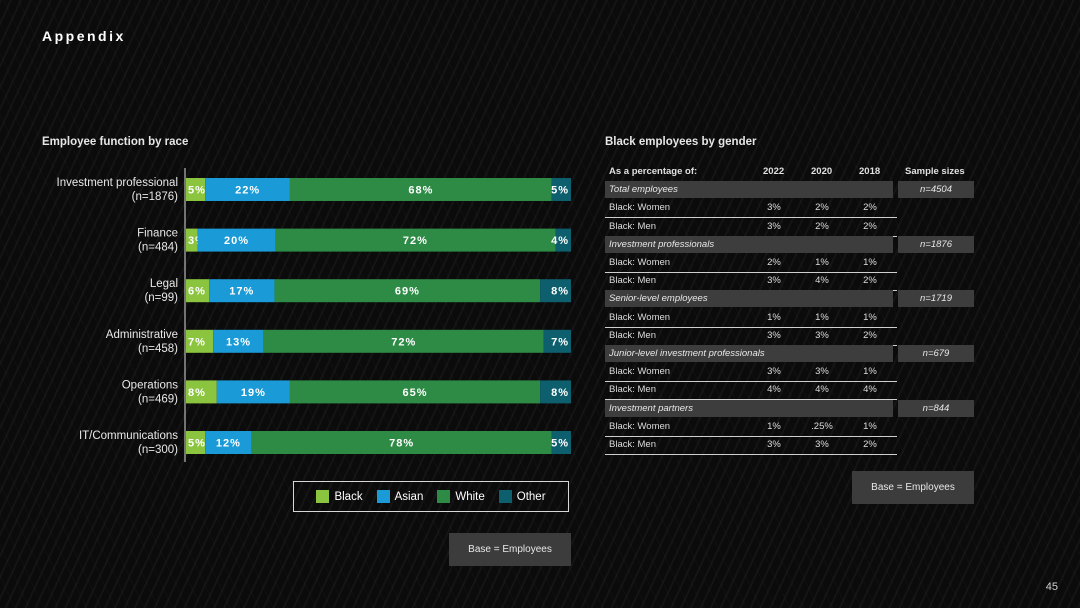 This screenshot has height=608, width=1080. What do you see at coordinates (409, 496) in the screenshot?
I see `legend-label-asian: Asian` at bounding box center [409, 496].